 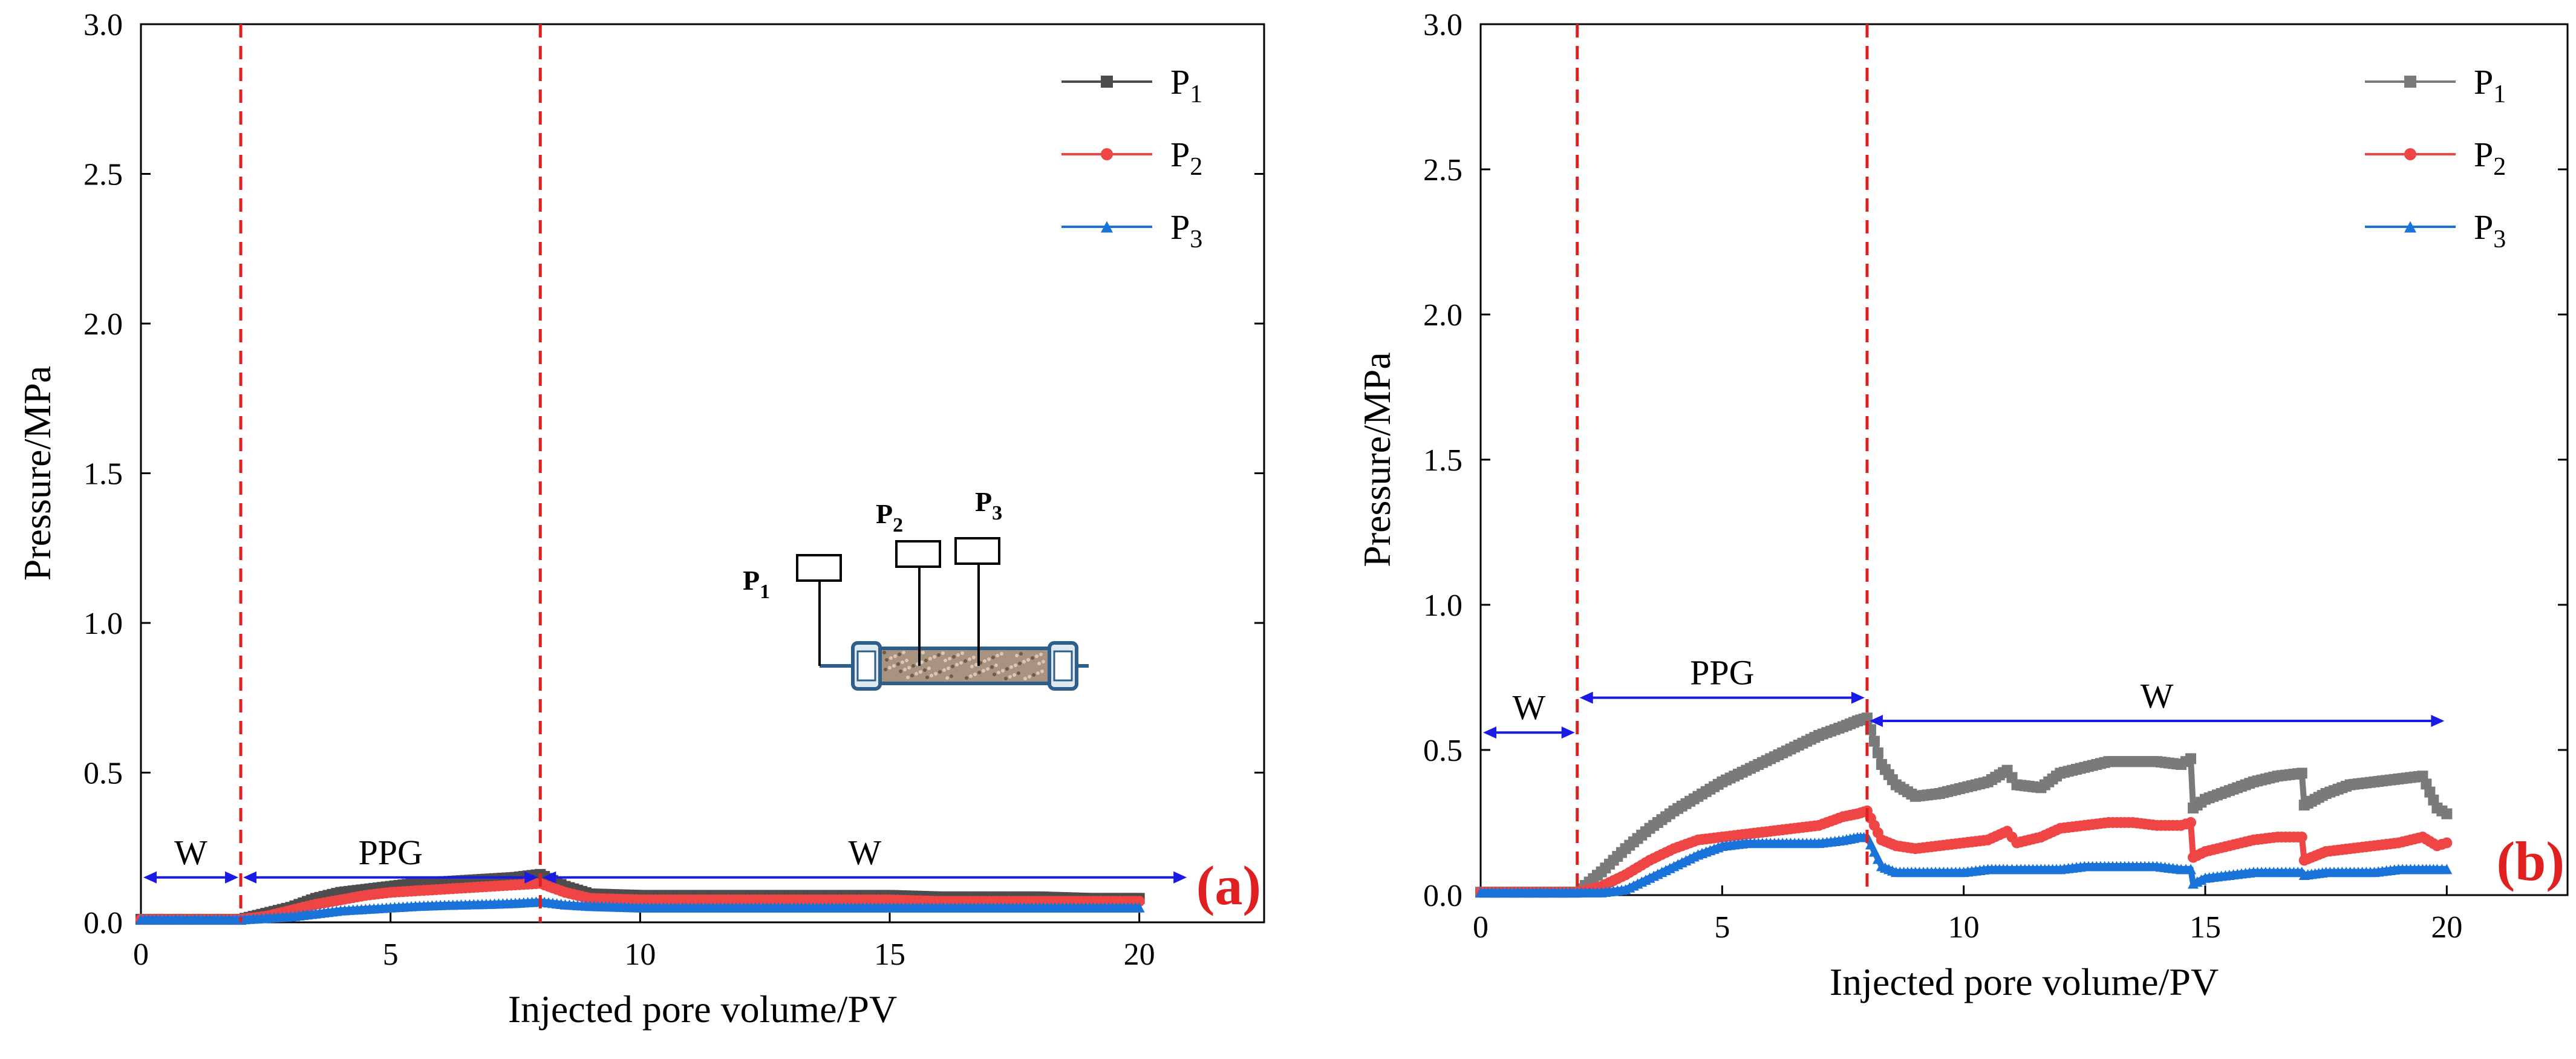 What do you see at coordinates (103, 175) in the screenshot?
I see `y-tick-label: 2.5` at bounding box center [103, 175].